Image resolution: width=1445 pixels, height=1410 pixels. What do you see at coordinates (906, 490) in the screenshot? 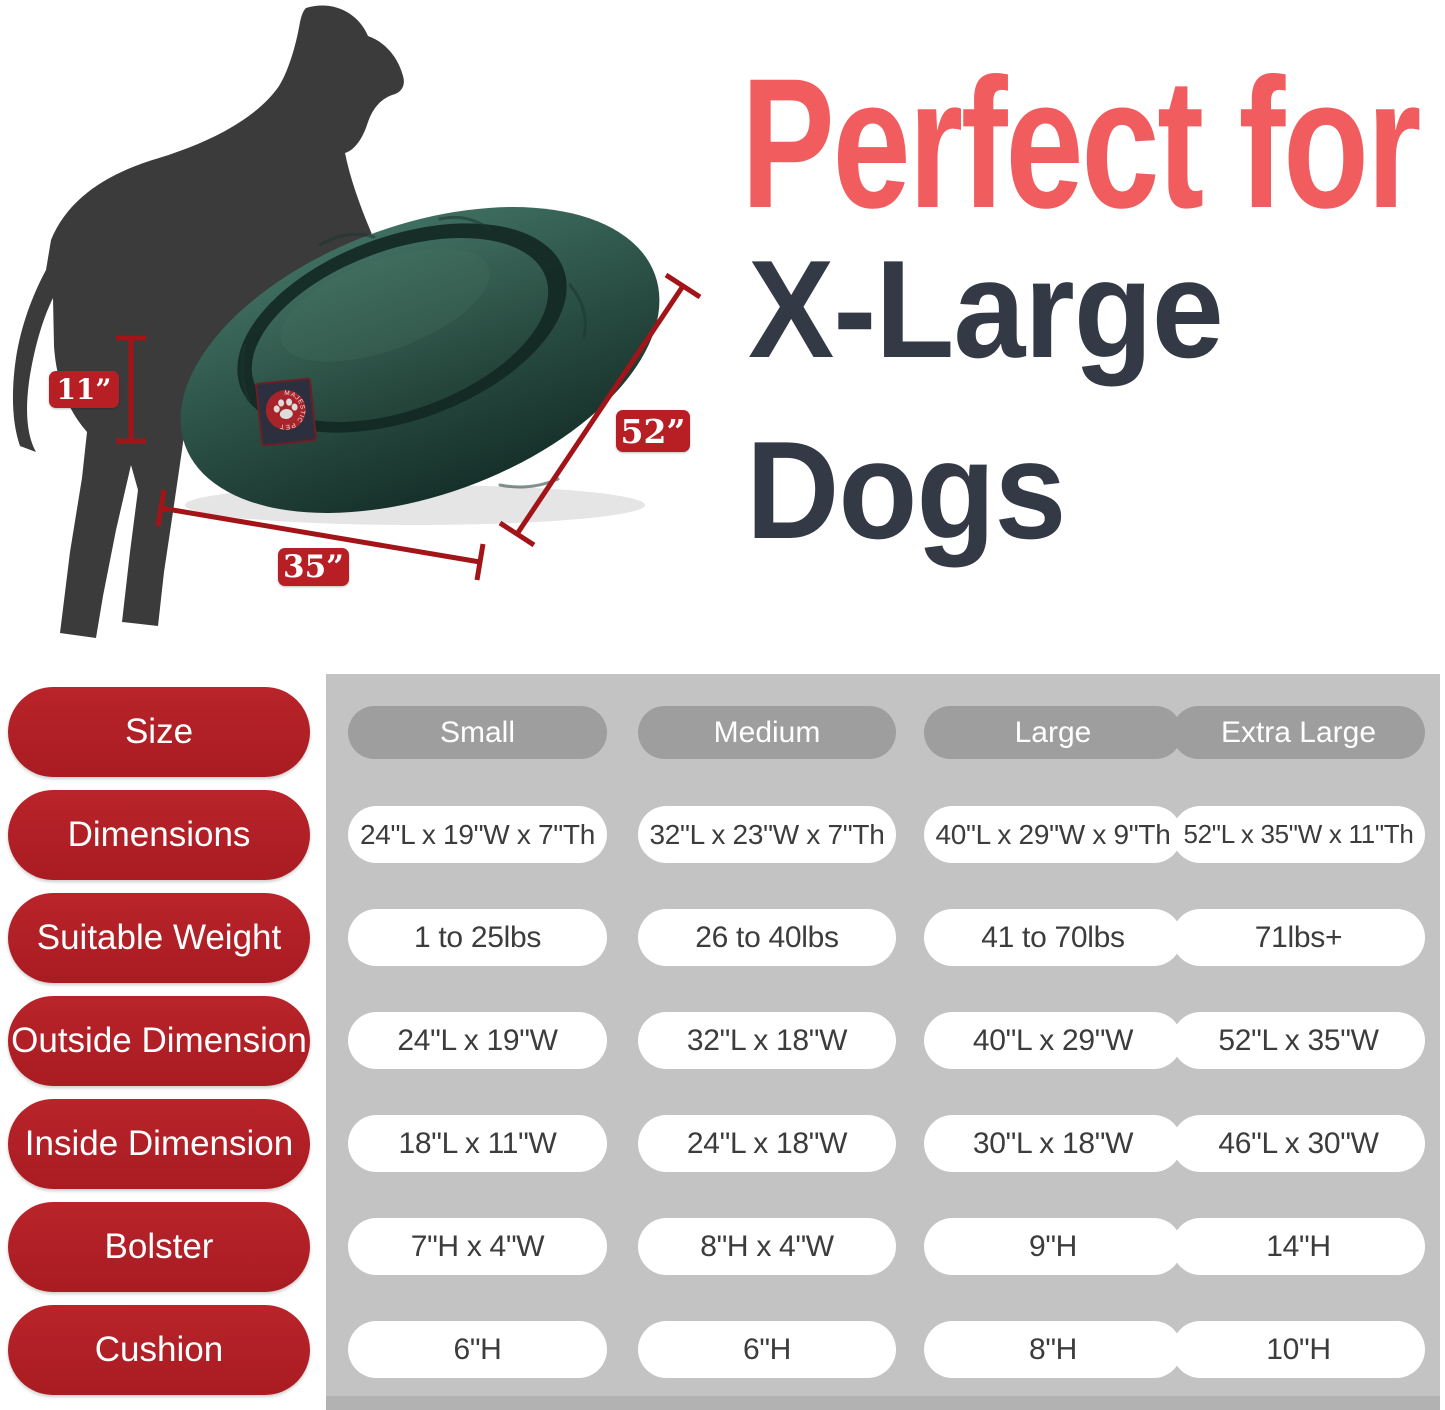
I see `headline-line-3: Dogs` at bounding box center [906, 490].